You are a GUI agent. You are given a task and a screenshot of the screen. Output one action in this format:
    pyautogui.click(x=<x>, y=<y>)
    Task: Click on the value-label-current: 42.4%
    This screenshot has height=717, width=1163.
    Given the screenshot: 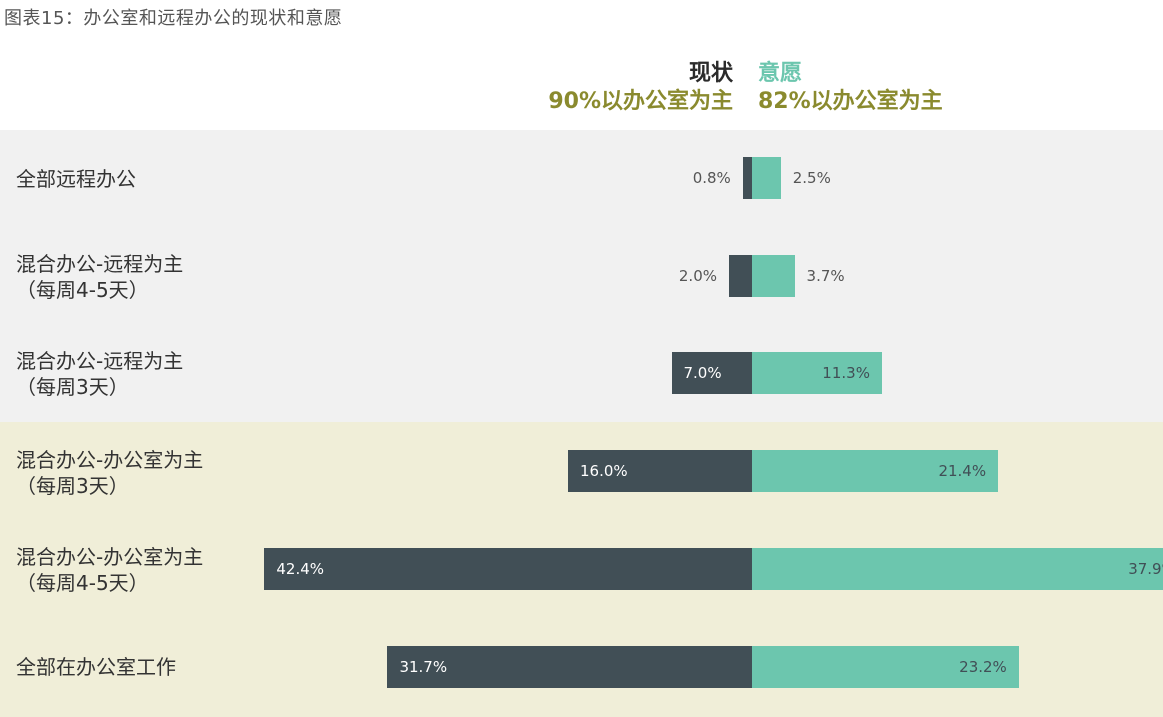 What is the action you would take?
    pyautogui.click(x=300, y=569)
    